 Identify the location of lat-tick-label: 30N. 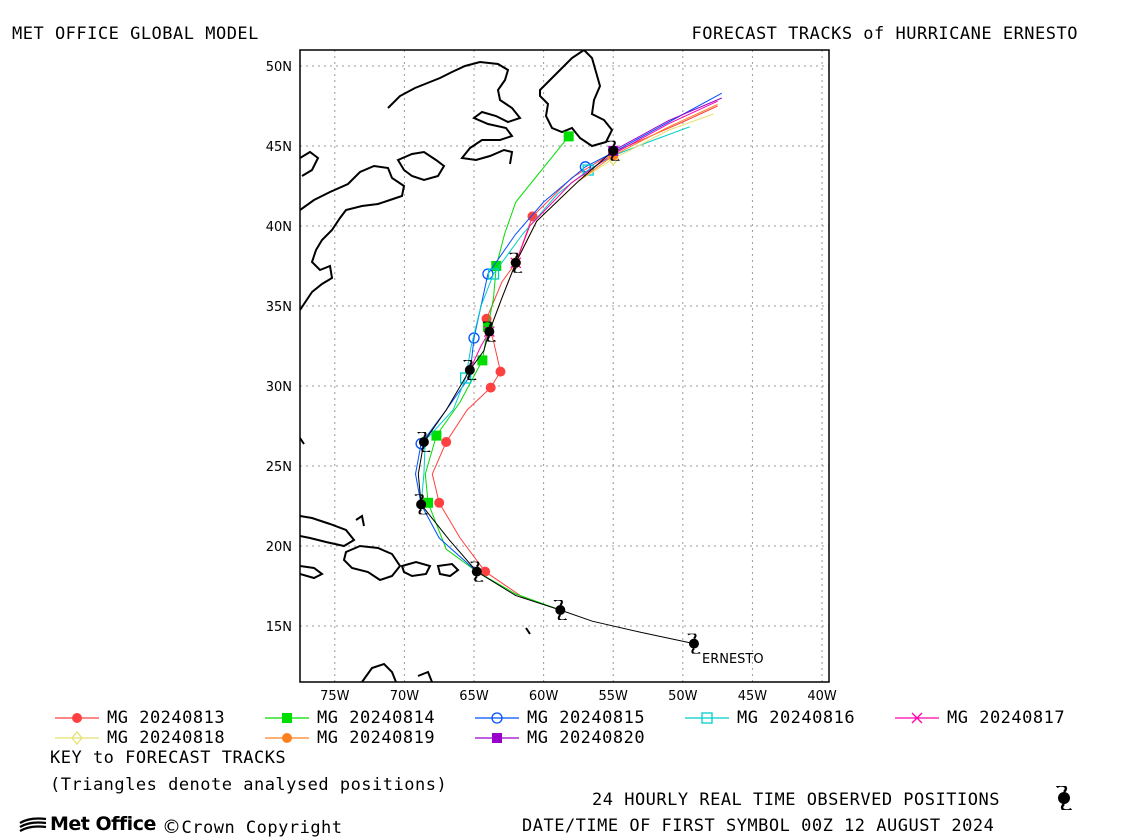
(279, 387).